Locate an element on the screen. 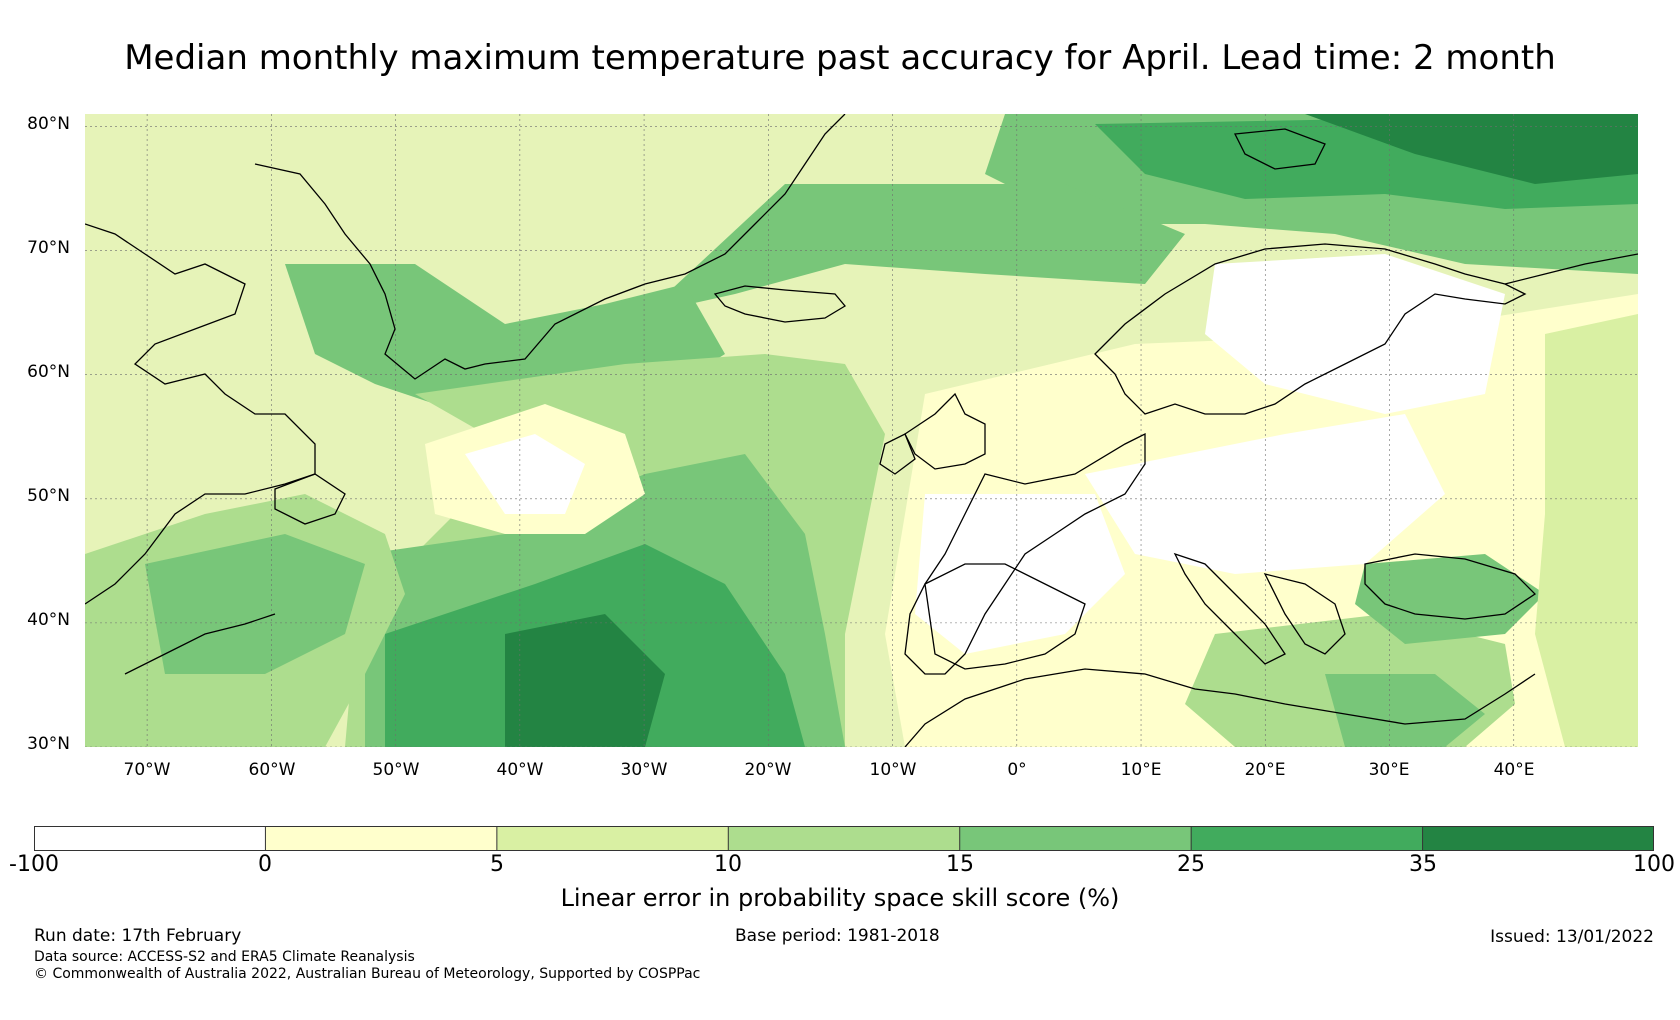 This screenshot has width=1680, height=1020. coastline-labrador is located at coordinates (200, 414).